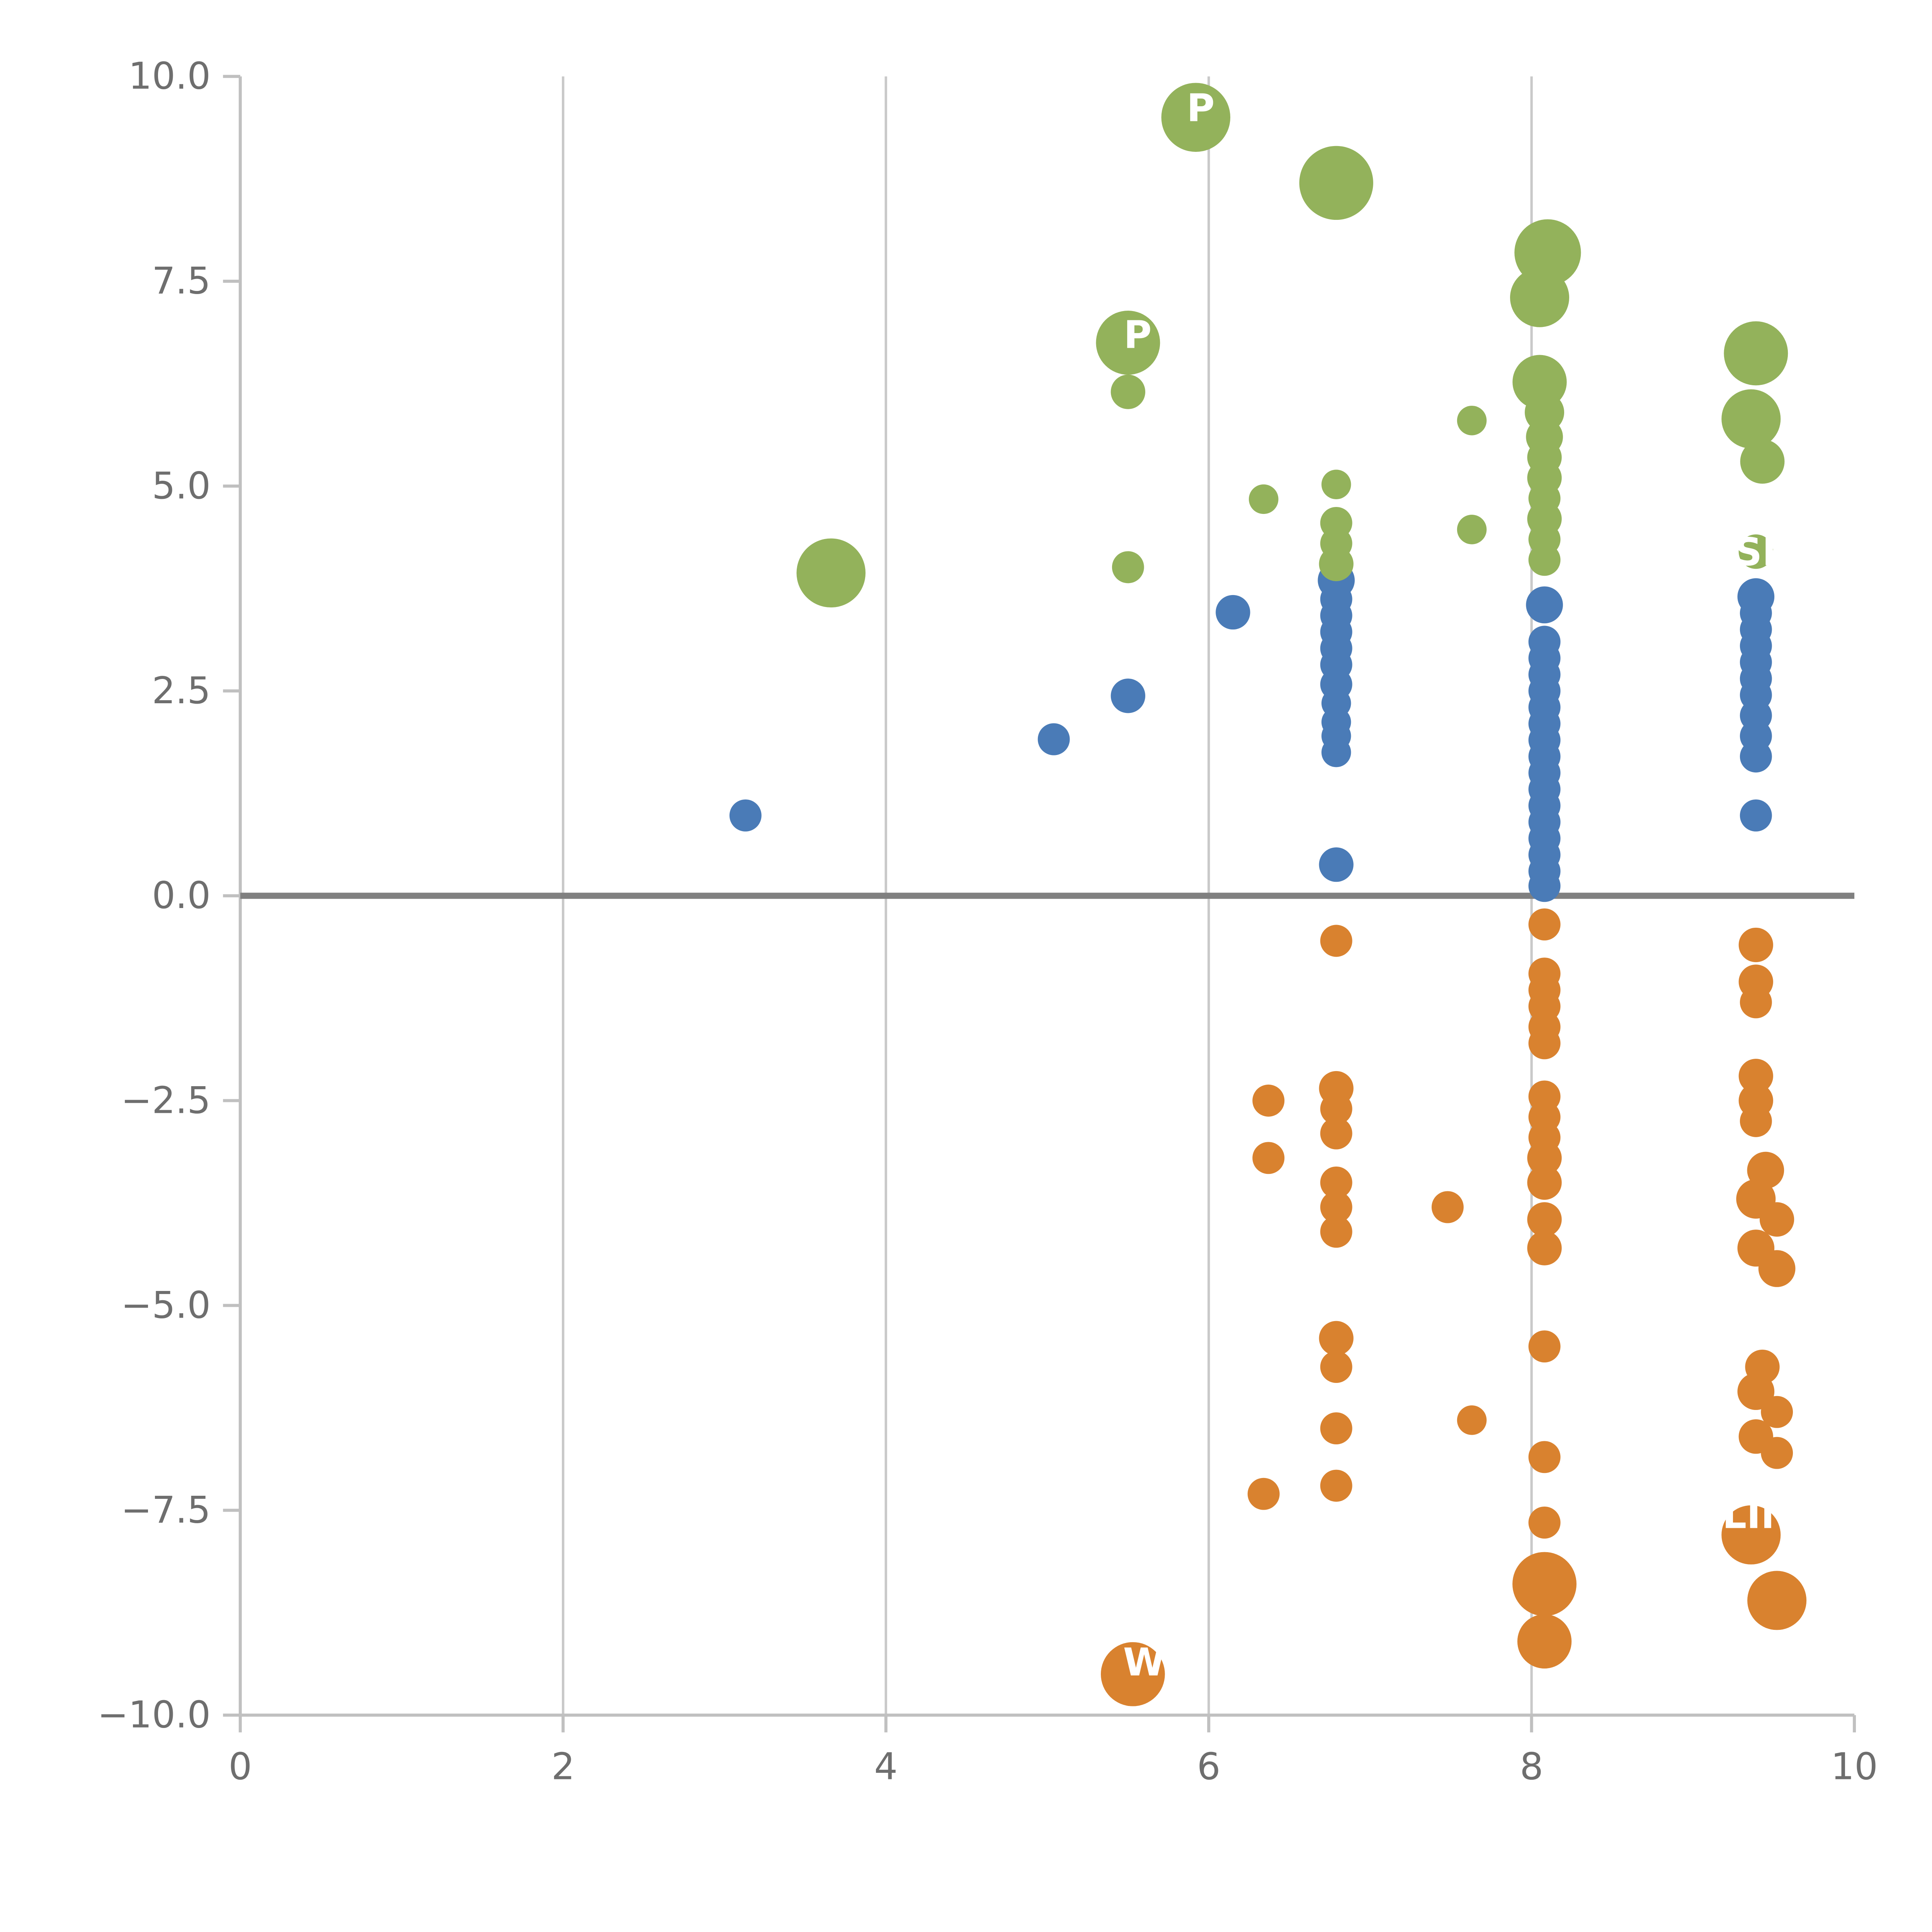 This screenshot has width=1932, height=1932. Describe the element at coordinates (1209, 1767) in the screenshot. I see `x-tick-label: 6` at that location.